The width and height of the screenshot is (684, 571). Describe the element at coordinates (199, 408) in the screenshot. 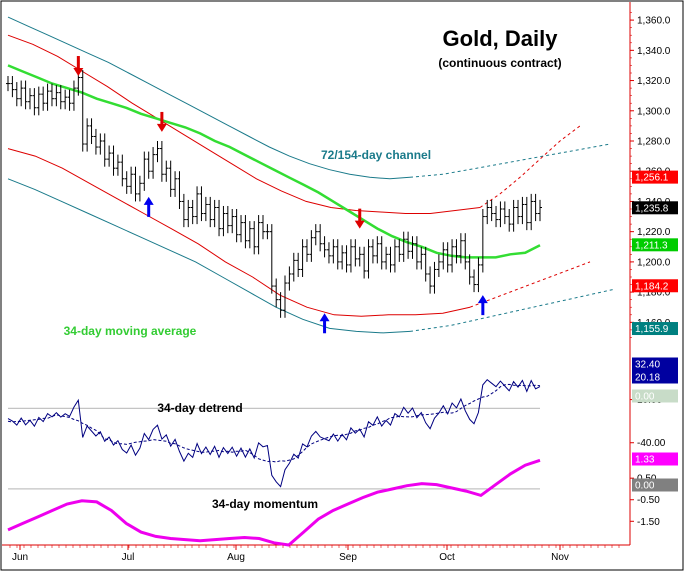

I see `detrend-label: 34-day detrend` at that location.